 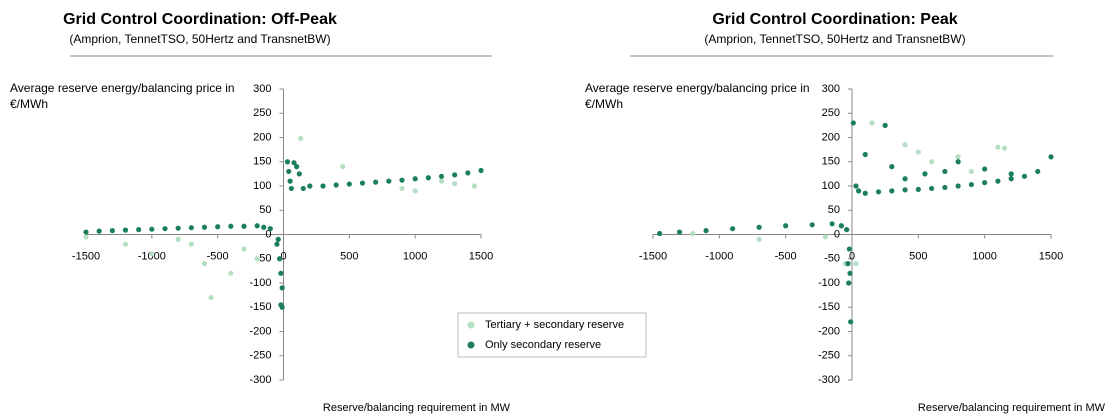 I want to click on x-tick-label: -1000, so click(x=719, y=256).